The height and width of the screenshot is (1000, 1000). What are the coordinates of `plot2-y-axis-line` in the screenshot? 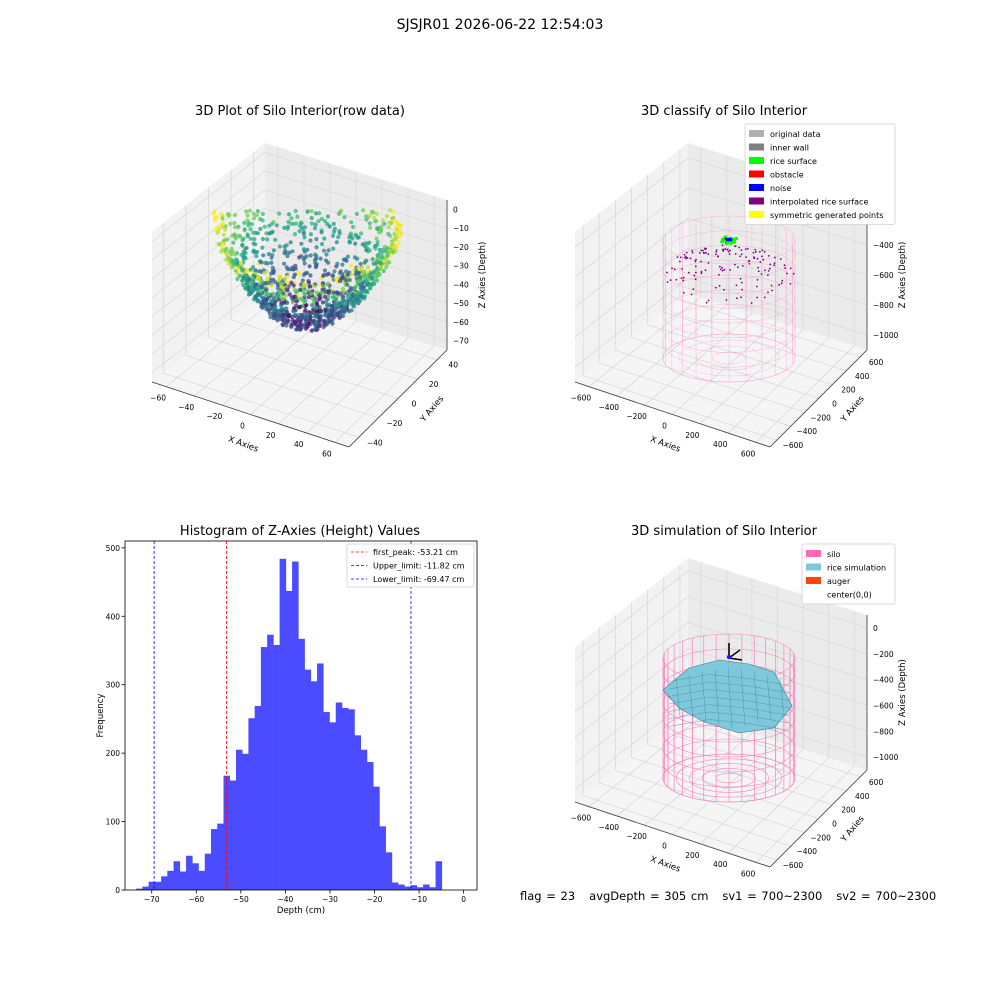 It's located at (818, 398).